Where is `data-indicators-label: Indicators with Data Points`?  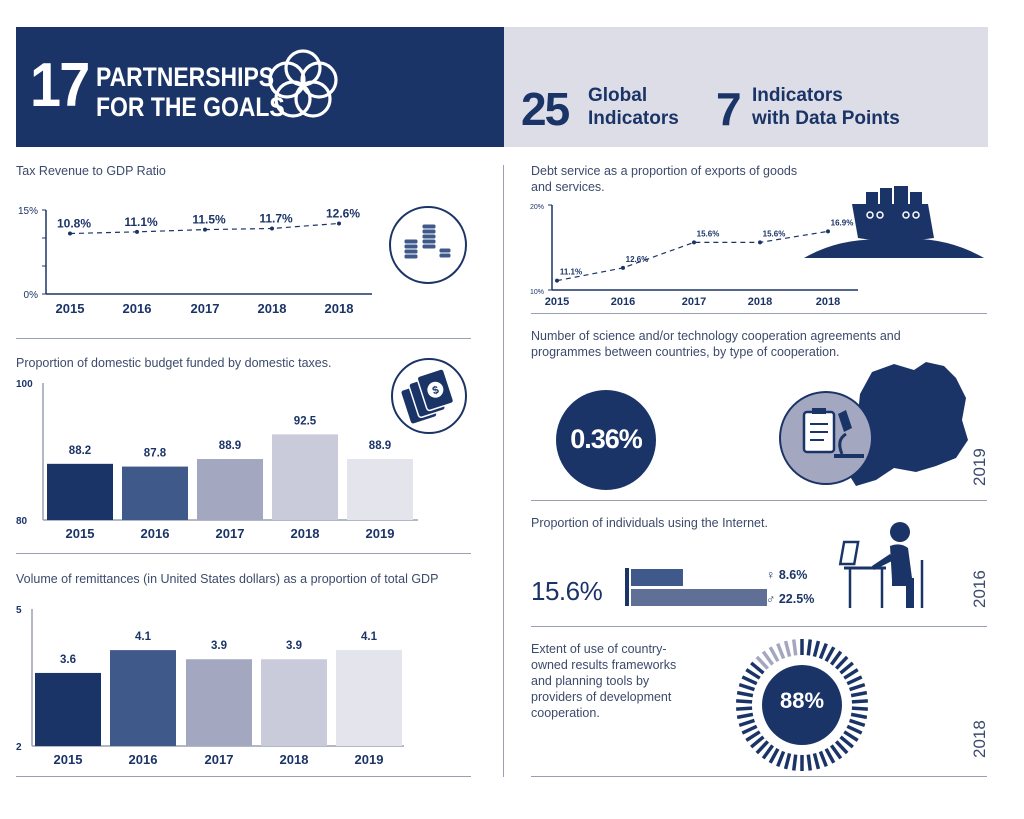 data-indicators-label: Indicators with Data Points is located at coordinates (826, 107).